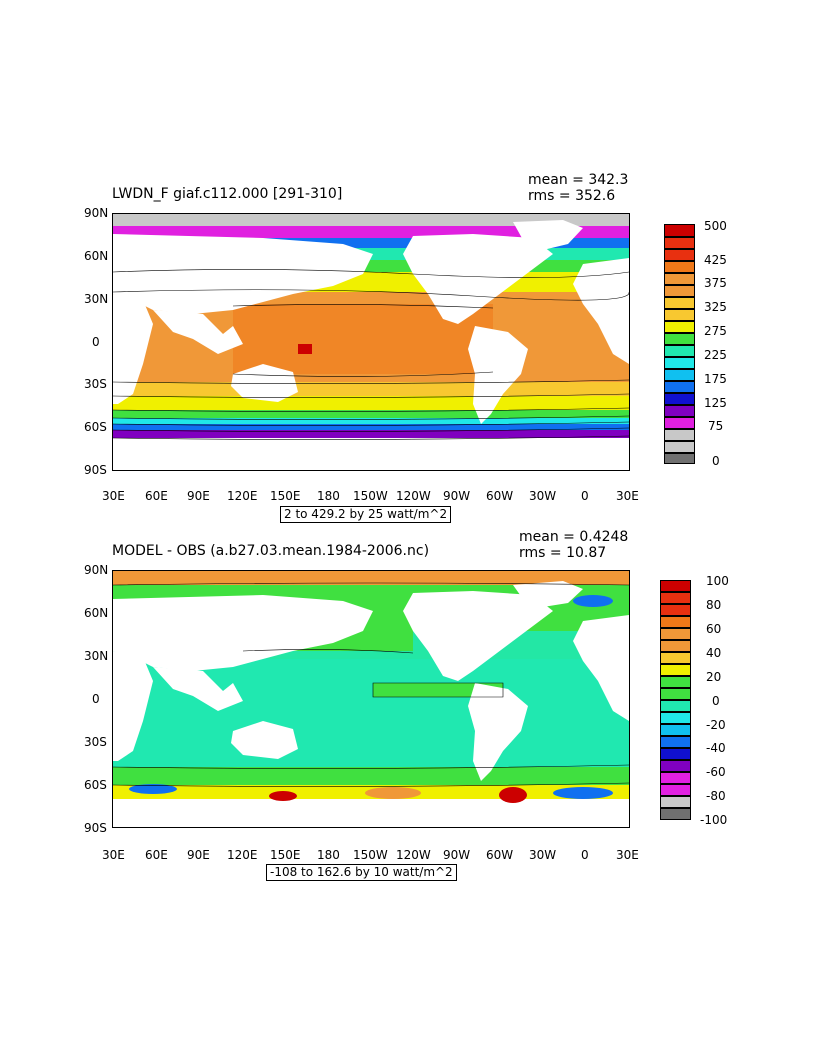 Image resolution: width=818 pixels, height=1055 pixels. What do you see at coordinates (500, 855) in the screenshot?
I see `panel-2-lon-60W: 60W` at bounding box center [500, 855].